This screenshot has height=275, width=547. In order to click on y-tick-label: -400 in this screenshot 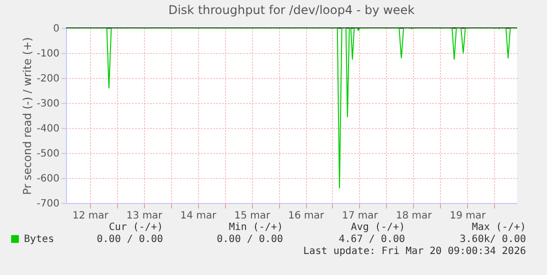, I will do `click(48, 129)`.